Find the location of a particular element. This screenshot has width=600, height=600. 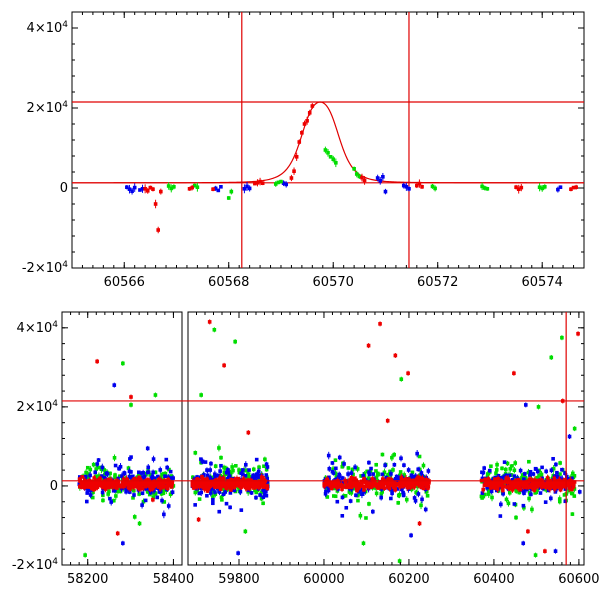

plot-frame-segment is located at coordinates (122, 438).